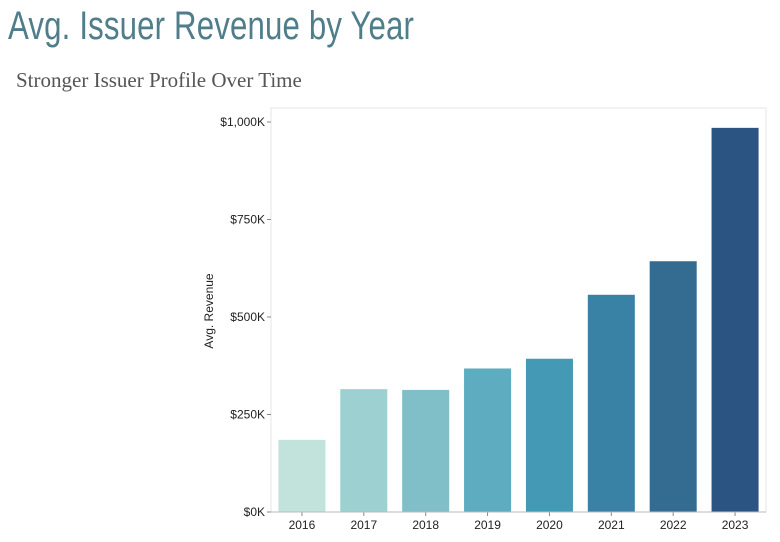  Describe the element at coordinates (247, 415) in the screenshot. I see `y-tick-label: $250K` at that location.